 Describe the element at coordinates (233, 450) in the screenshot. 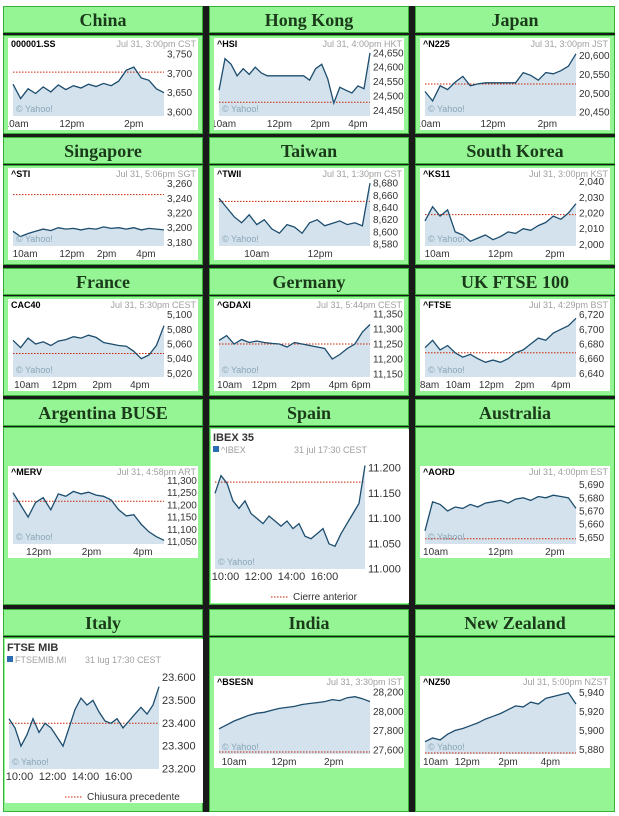

I see `symbol-label: ^IBEX` at that location.